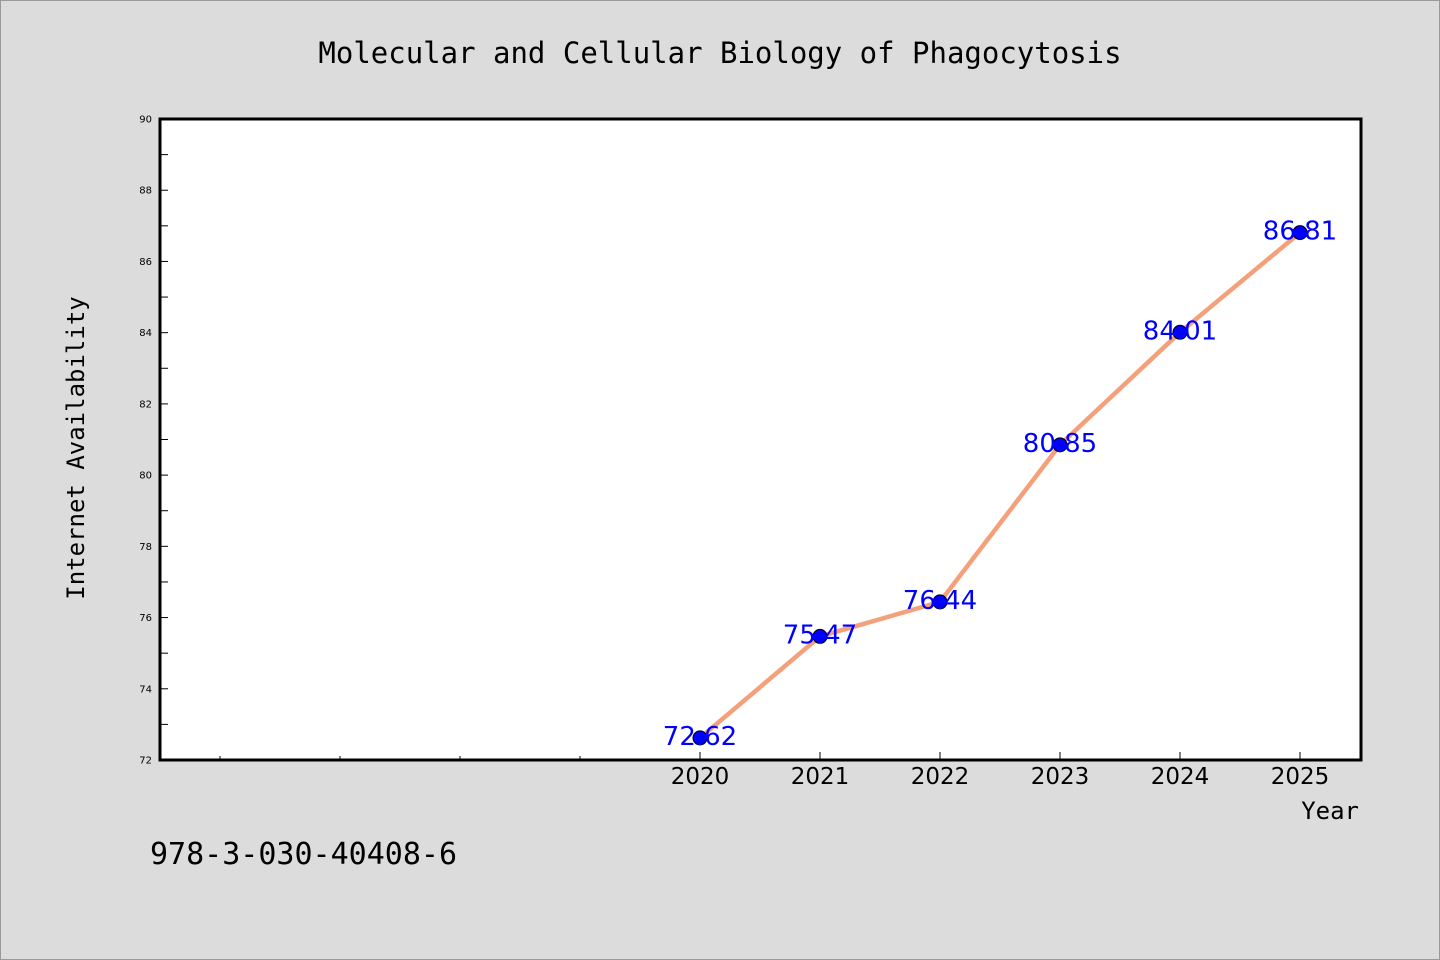 The width and height of the screenshot is (1440, 960). I want to click on x-tick-label: 2022, so click(940, 777).